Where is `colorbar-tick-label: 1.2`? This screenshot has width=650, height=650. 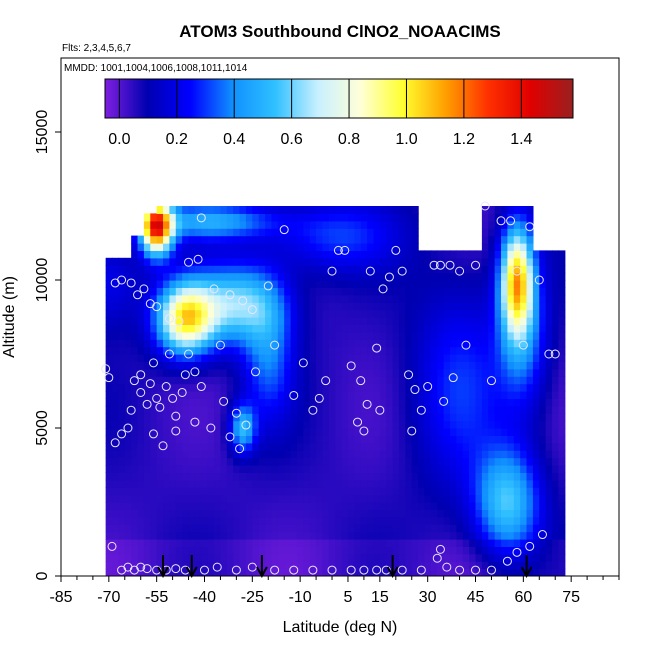
colorbar-tick-label: 1.2 is located at coordinates (464, 139).